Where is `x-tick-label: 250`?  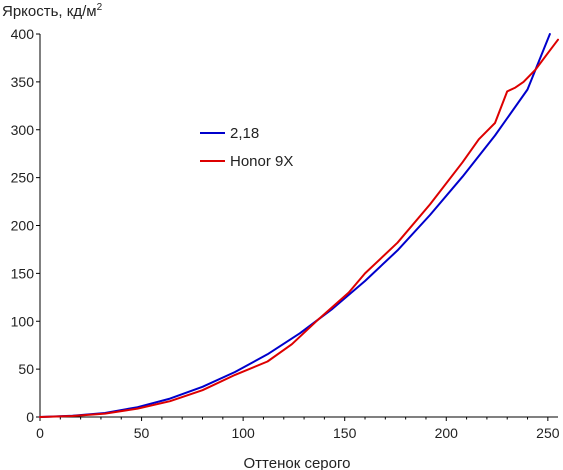 x-tick-label: 250 is located at coordinates (548, 433).